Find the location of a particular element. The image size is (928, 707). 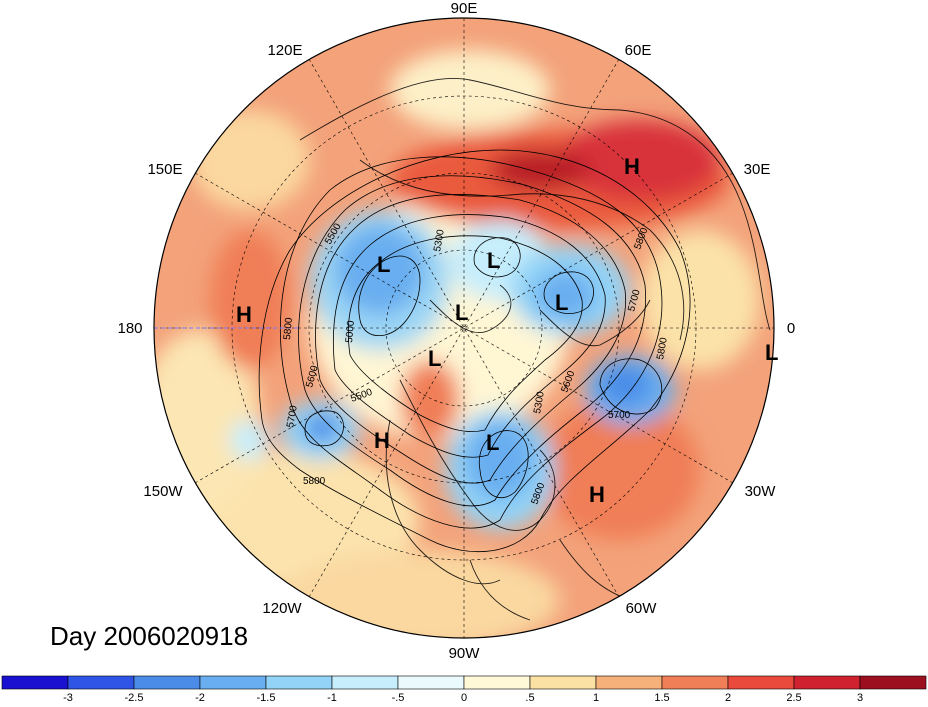

lon-label-180: 180 is located at coordinates (129, 328).